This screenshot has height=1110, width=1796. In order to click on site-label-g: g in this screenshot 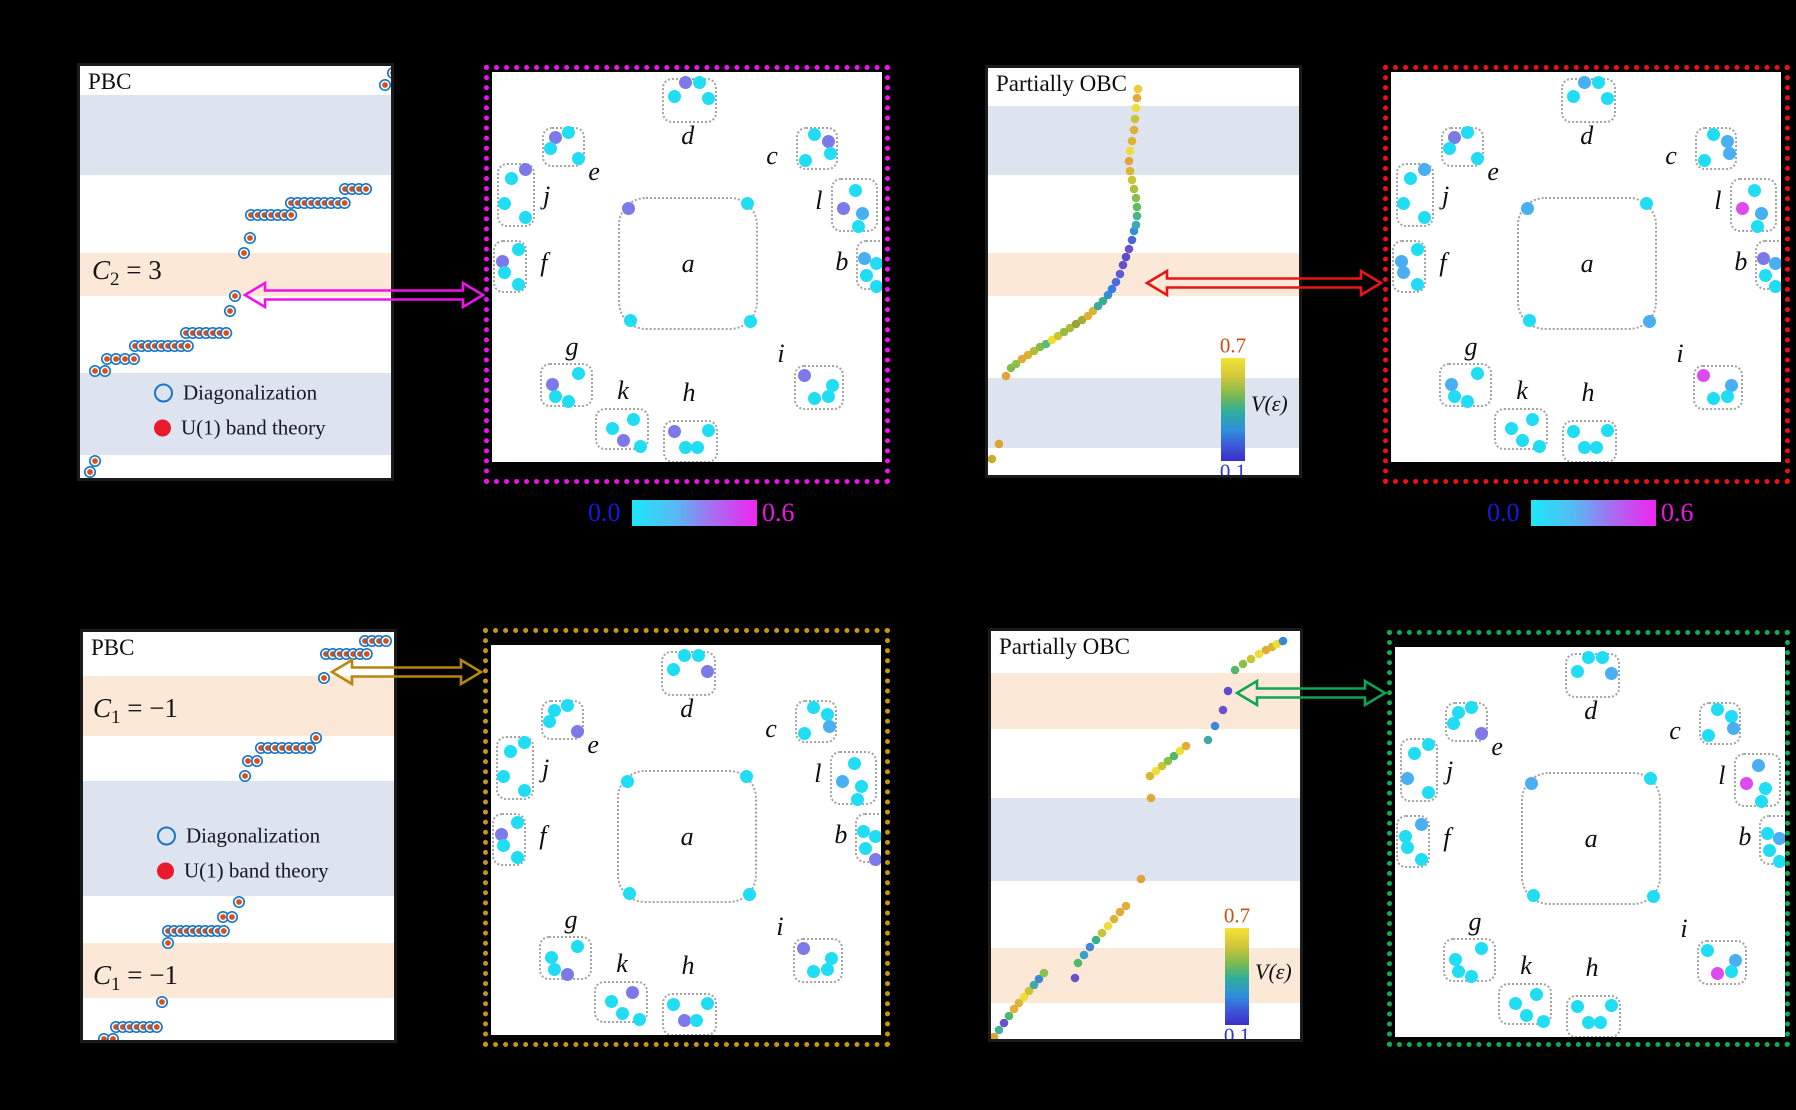, I will do `click(572, 346)`.